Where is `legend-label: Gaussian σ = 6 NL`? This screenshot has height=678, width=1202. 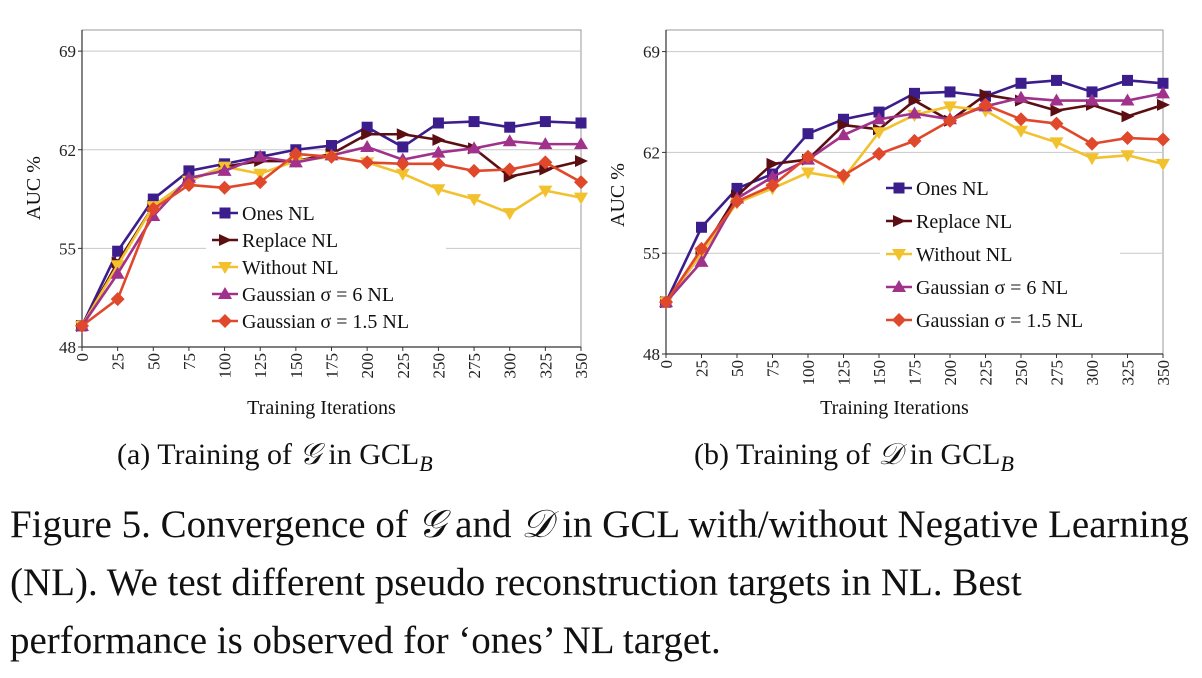 legend-label: Gaussian σ = 6 NL is located at coordinates (318, 295).